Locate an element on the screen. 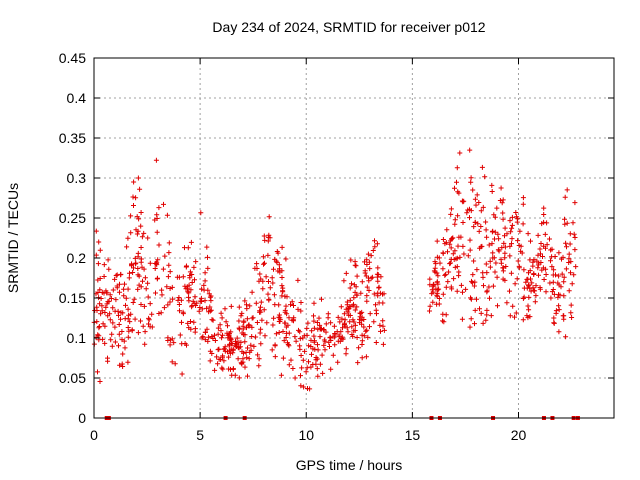 The width and height of the screenshot is (640, 480). x-axis-title: GPS time / hours is located at coordinates (349, 465).